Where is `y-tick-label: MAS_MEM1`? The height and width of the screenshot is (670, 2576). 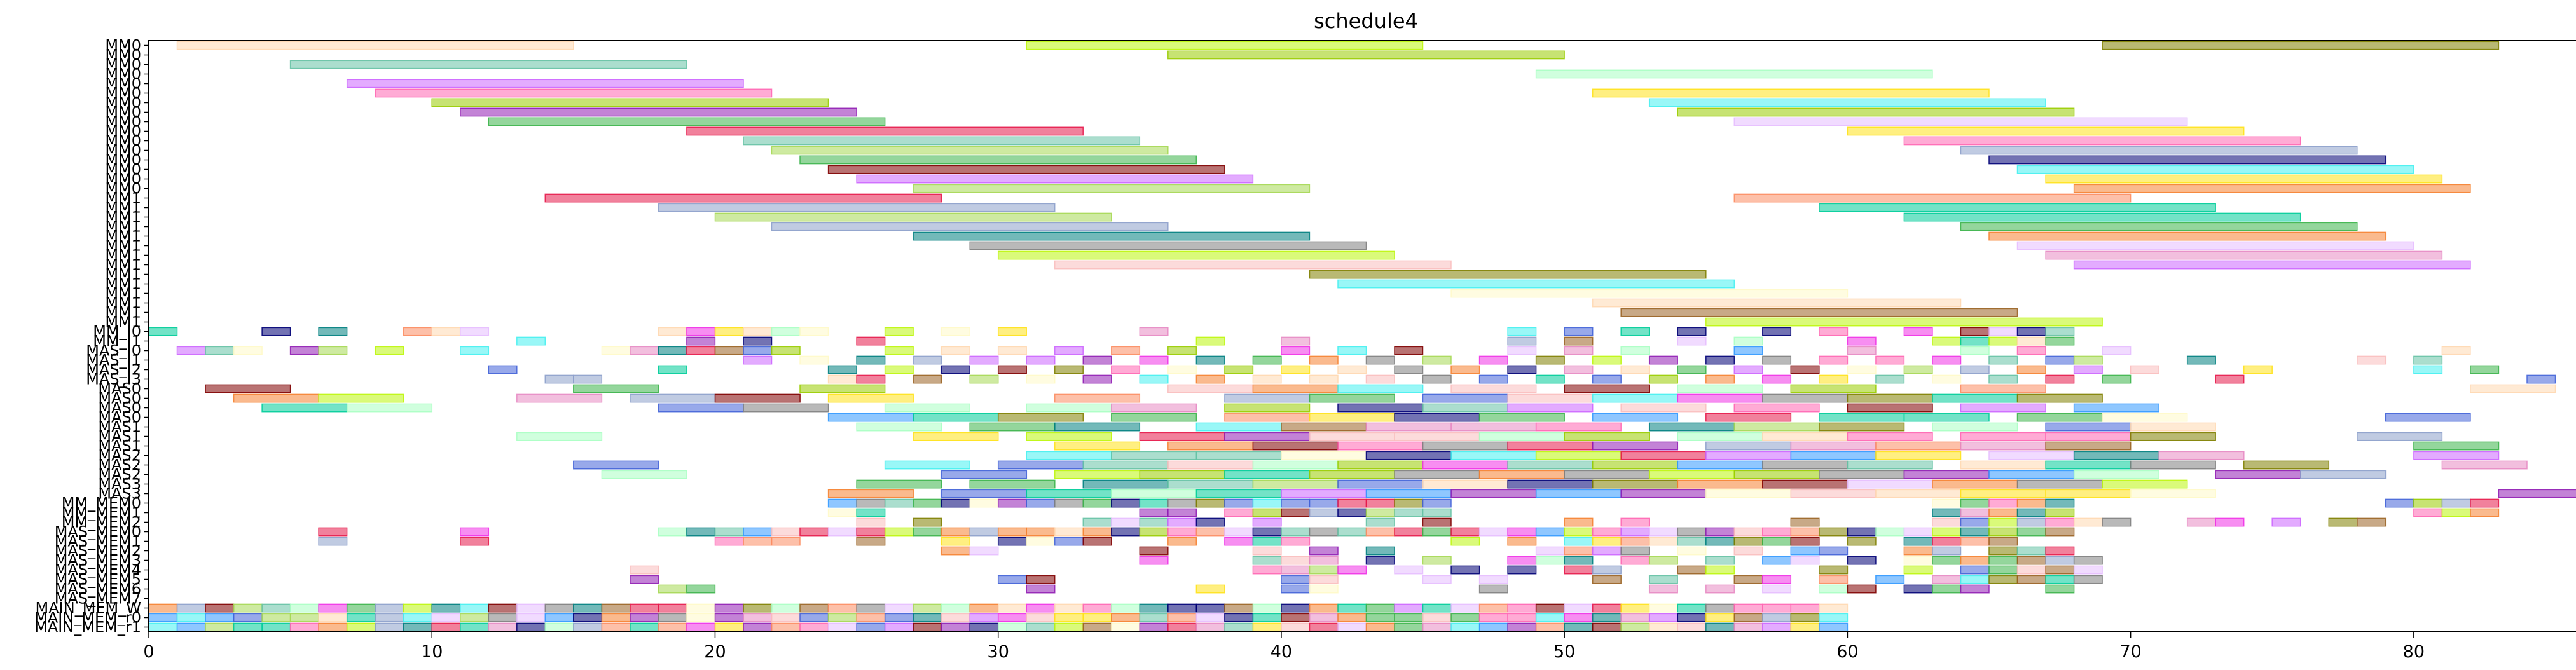
y-tick-label: MAS_MEM1 is located at coordinates (98, 541).